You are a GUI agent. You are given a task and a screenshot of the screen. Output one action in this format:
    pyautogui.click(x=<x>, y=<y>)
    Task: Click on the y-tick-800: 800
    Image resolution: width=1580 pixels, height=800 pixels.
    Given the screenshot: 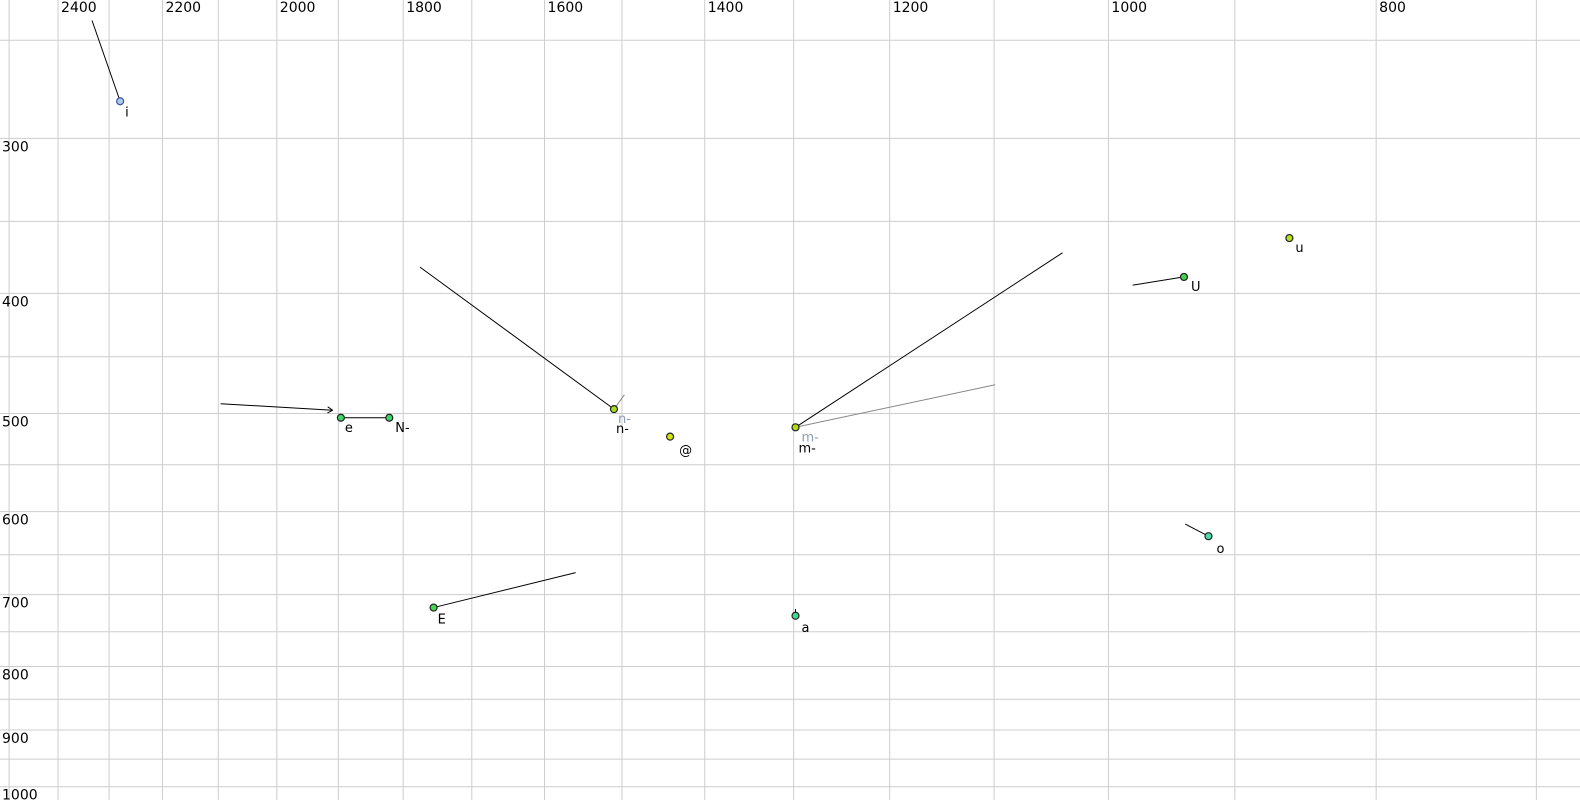 What is the action you would take?
    pyautogui.click(x=15, y=676)
    